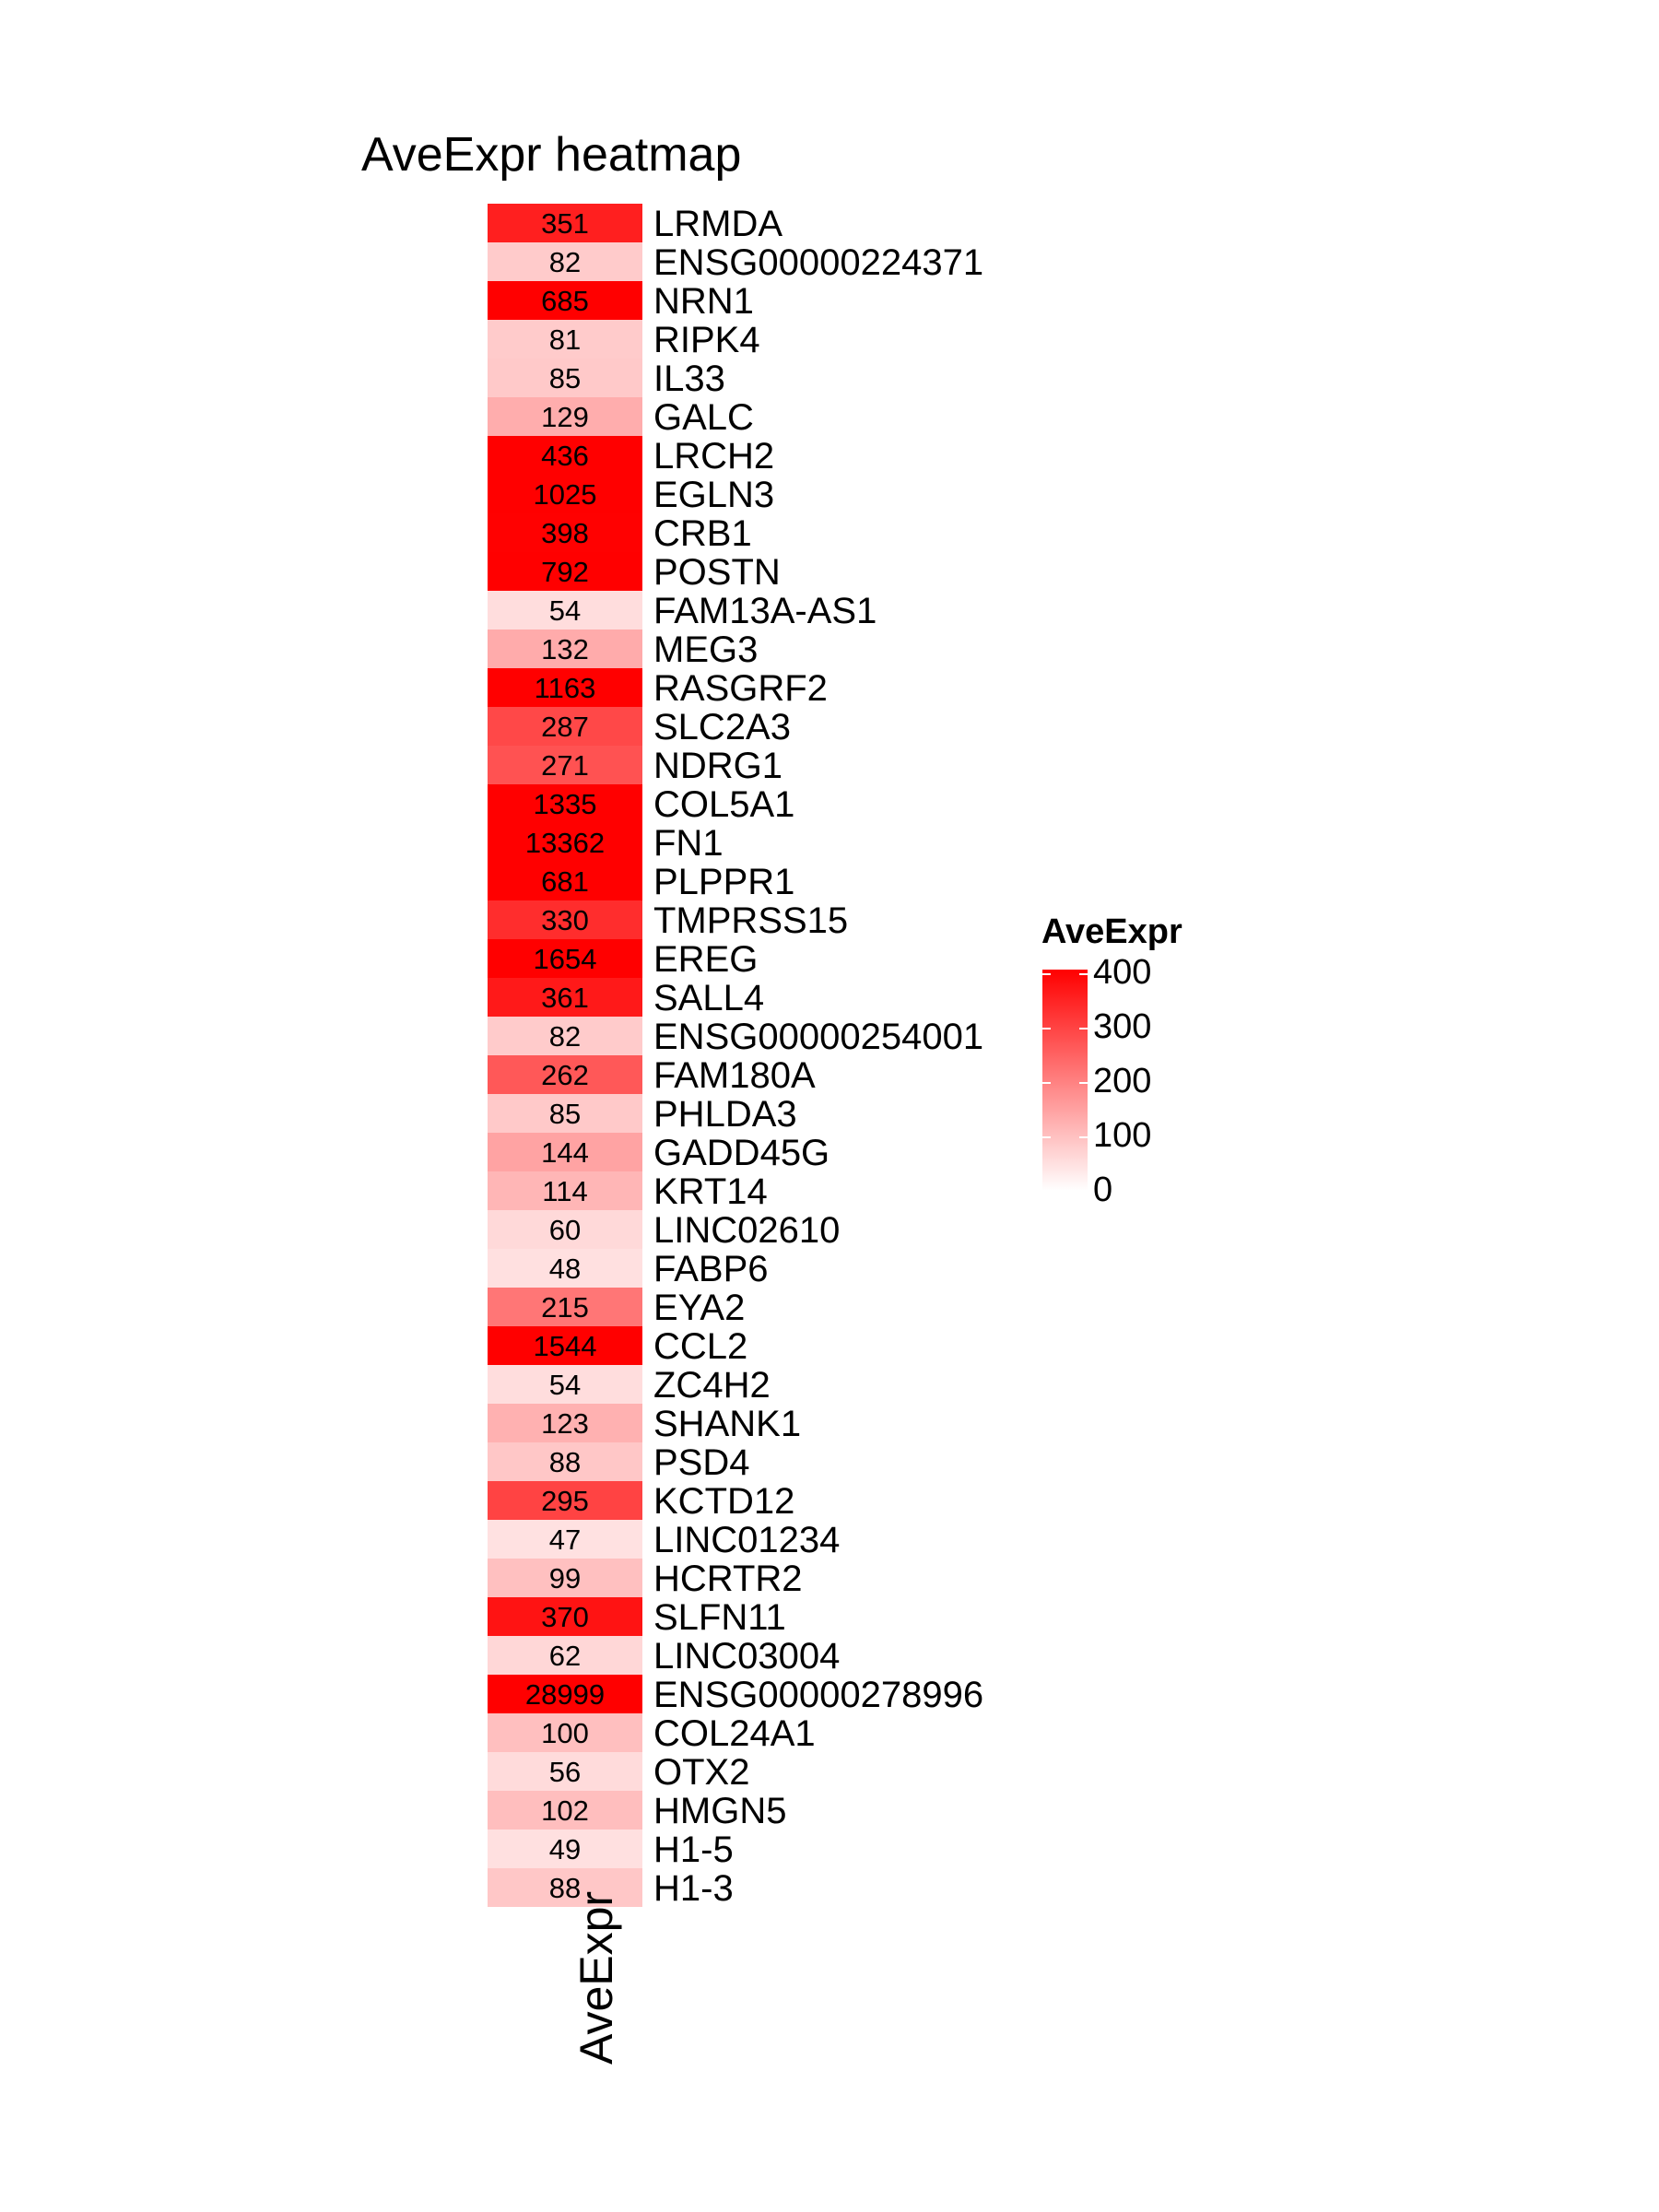 This screenshot has width=1659, height=2212. Describe the element at coordinates (728, 1579) in the screenshot. I see `row-label: HCRTR2` at that location.